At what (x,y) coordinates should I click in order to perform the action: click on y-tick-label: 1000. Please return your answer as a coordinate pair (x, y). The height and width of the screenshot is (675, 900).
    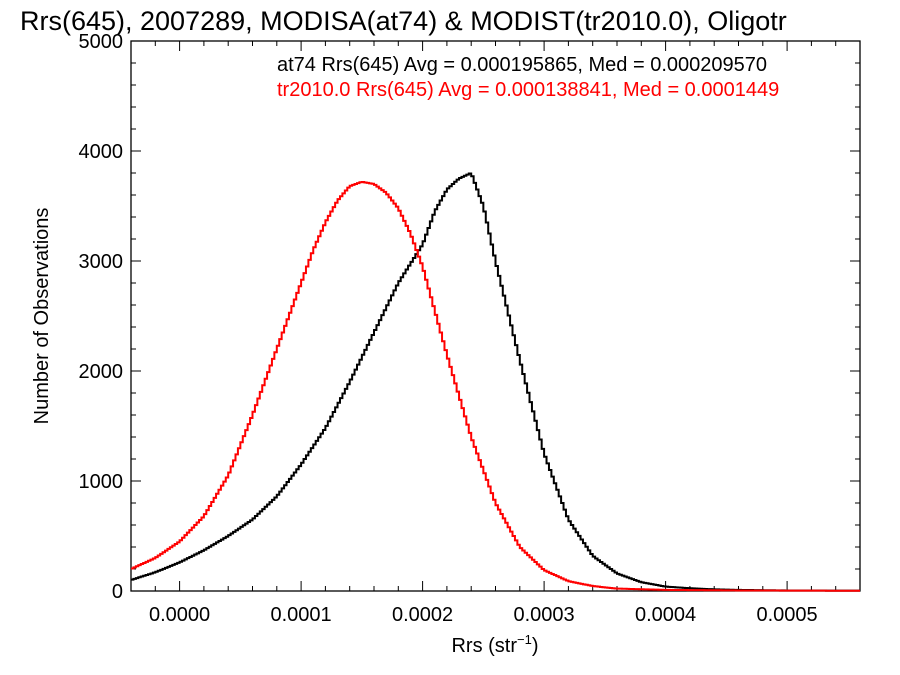
    Looking at the image, I should click on (101, 482).